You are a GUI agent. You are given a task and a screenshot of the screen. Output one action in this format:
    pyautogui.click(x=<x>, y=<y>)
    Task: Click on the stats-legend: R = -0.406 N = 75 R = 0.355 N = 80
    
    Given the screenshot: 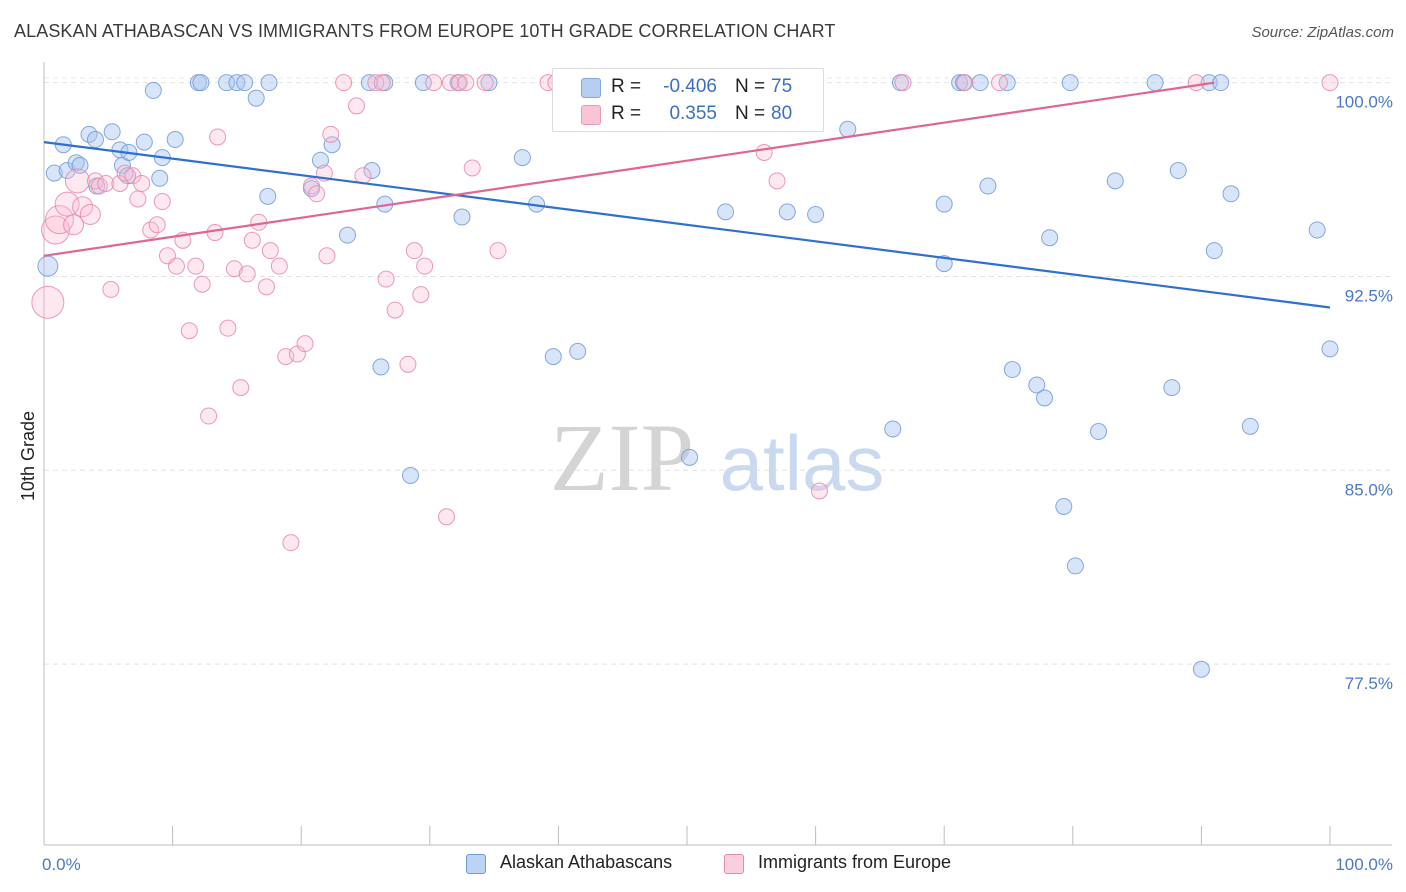 What is the action you would take?
    pyautogui.click(x=688, y=100)
    